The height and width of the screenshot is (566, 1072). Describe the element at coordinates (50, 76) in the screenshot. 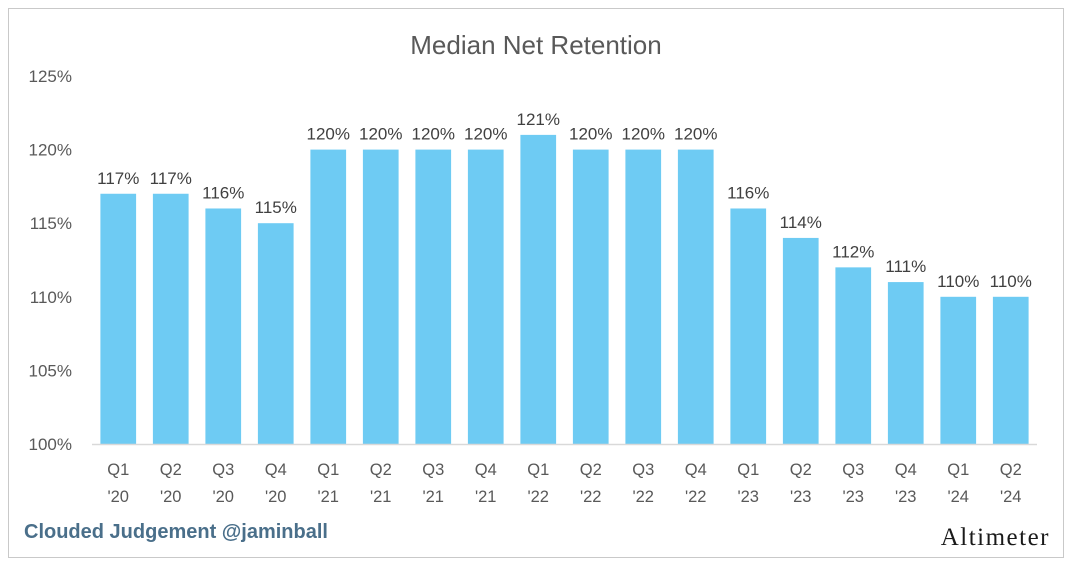

I see `y-tick-label: 125%` at that location.